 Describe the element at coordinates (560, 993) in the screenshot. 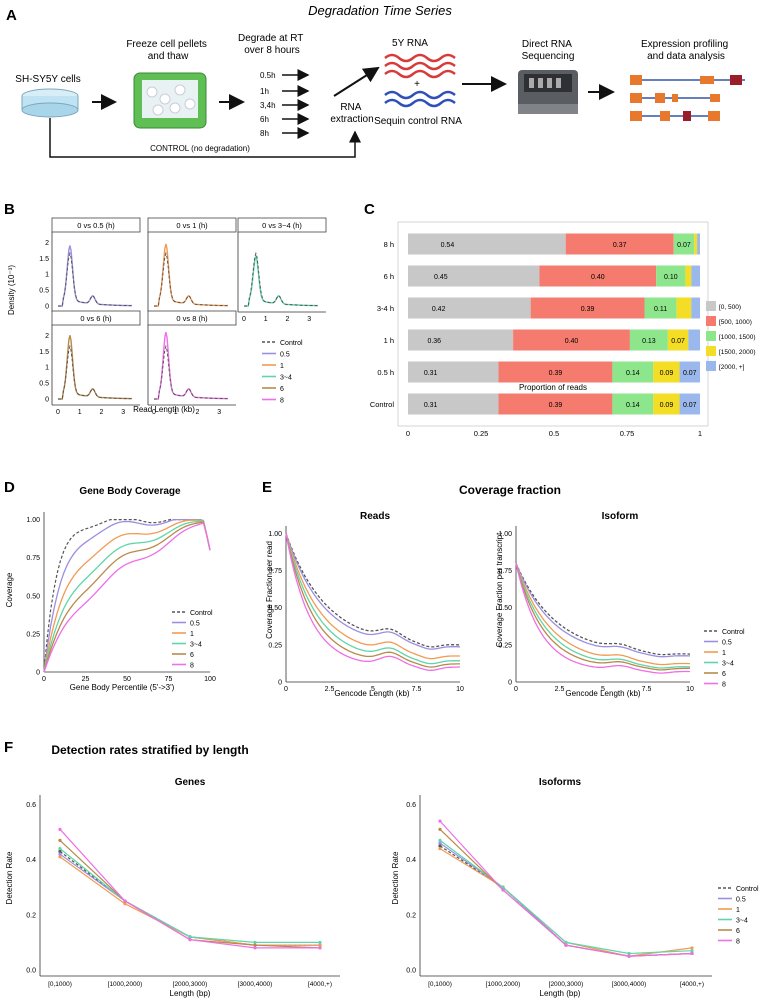

I see `panel-f-isoforms-xlabel: Length (bp)` at that location.